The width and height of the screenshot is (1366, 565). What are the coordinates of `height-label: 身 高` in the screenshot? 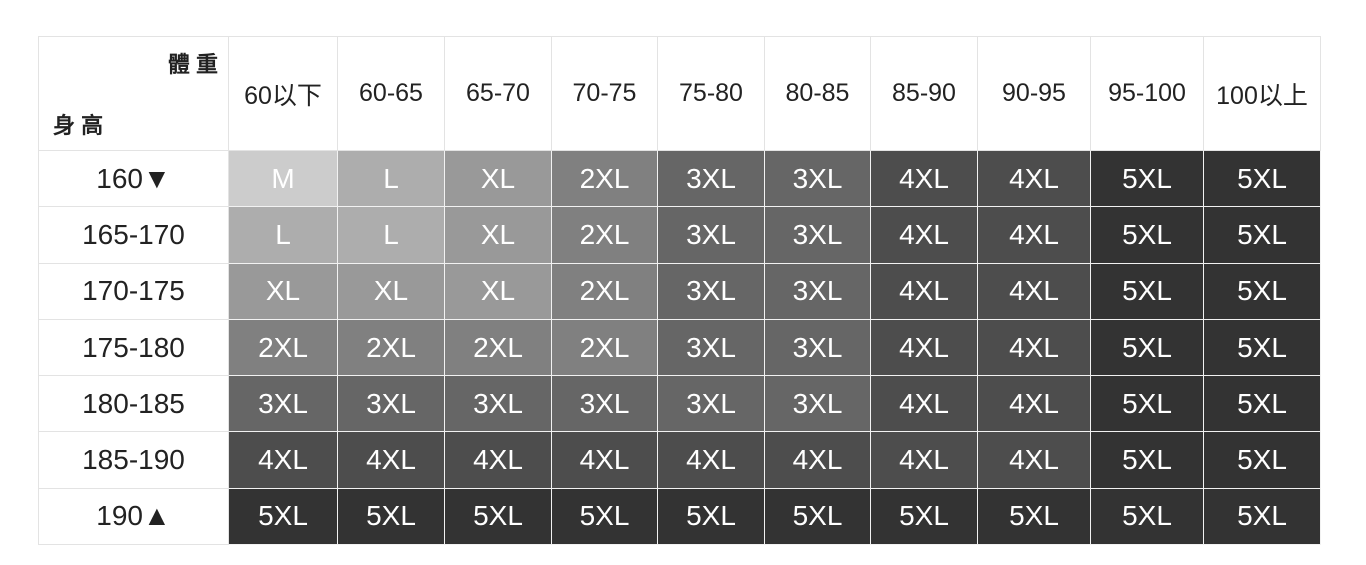 It's located at (78, 125).